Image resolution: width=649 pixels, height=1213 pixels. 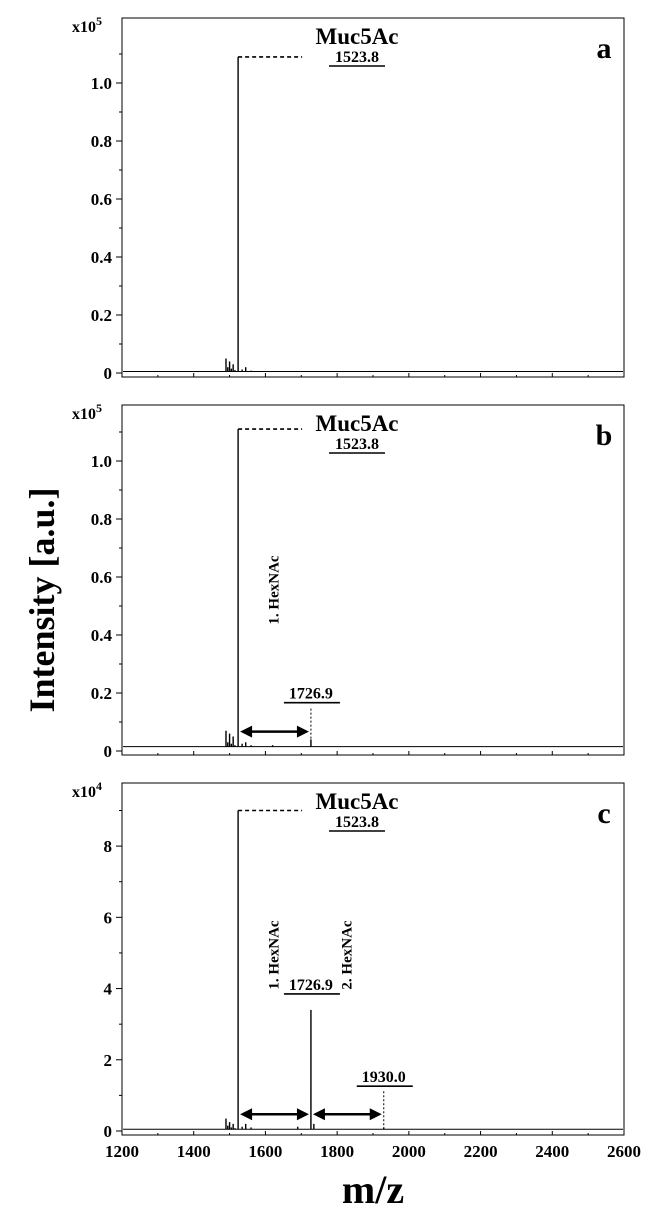 I want to click on y-tick-label: 4, so click(x=108, y=989).